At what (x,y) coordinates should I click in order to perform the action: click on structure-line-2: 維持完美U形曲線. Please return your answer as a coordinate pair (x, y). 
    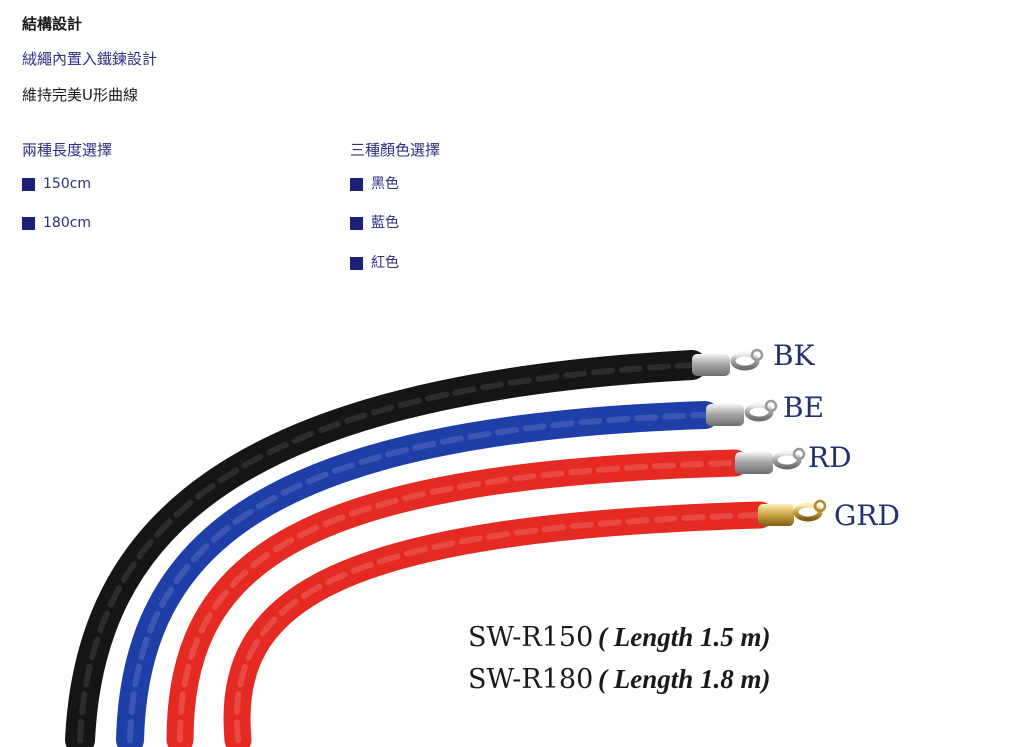
    Looking at the image, I should click on (80, 95).